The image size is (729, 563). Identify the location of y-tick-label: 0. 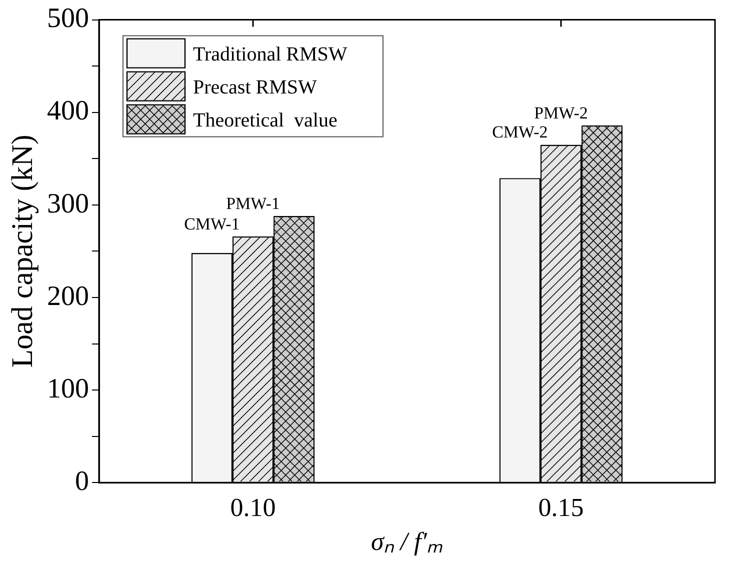
(82, 481).